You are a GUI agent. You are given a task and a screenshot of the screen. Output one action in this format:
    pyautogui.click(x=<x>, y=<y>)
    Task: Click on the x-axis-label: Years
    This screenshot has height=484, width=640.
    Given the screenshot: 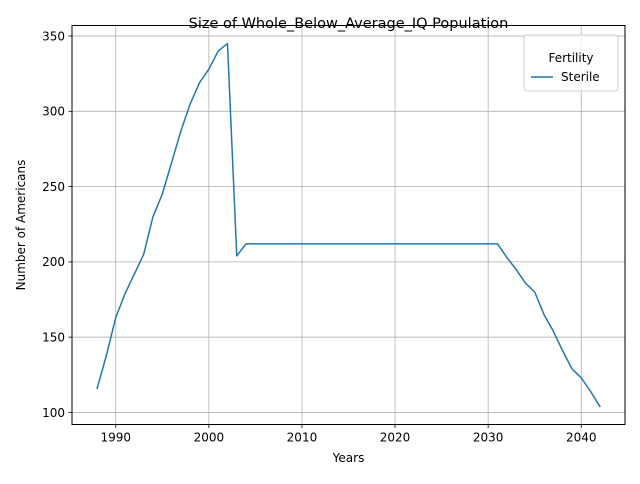 What is the action you would take?
    pyautogui.click(x=348, y=458)
    